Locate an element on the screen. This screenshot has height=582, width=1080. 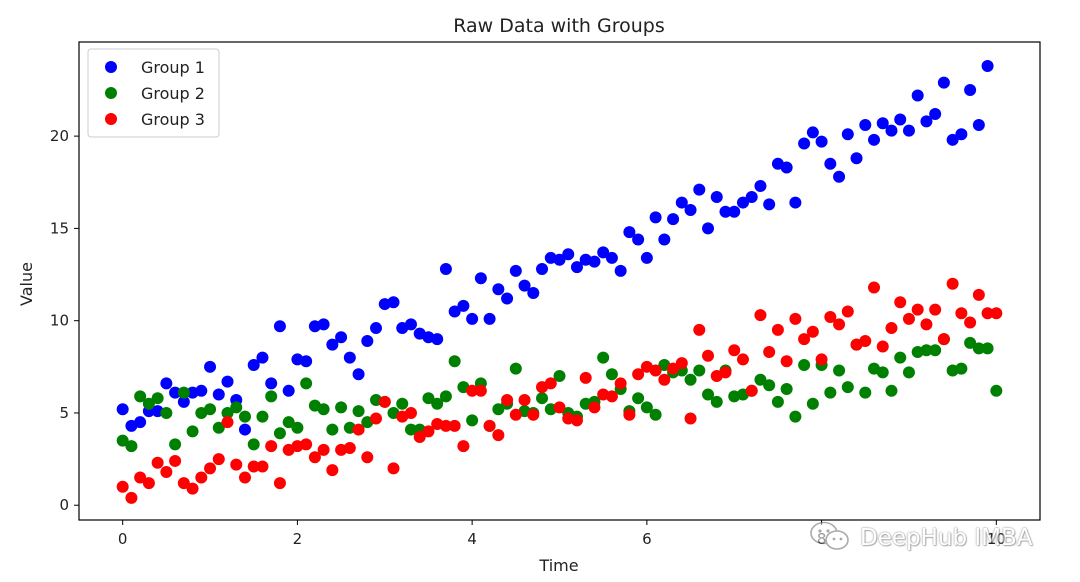
x-tick-label: 2 is located at coordinates (298, 539).